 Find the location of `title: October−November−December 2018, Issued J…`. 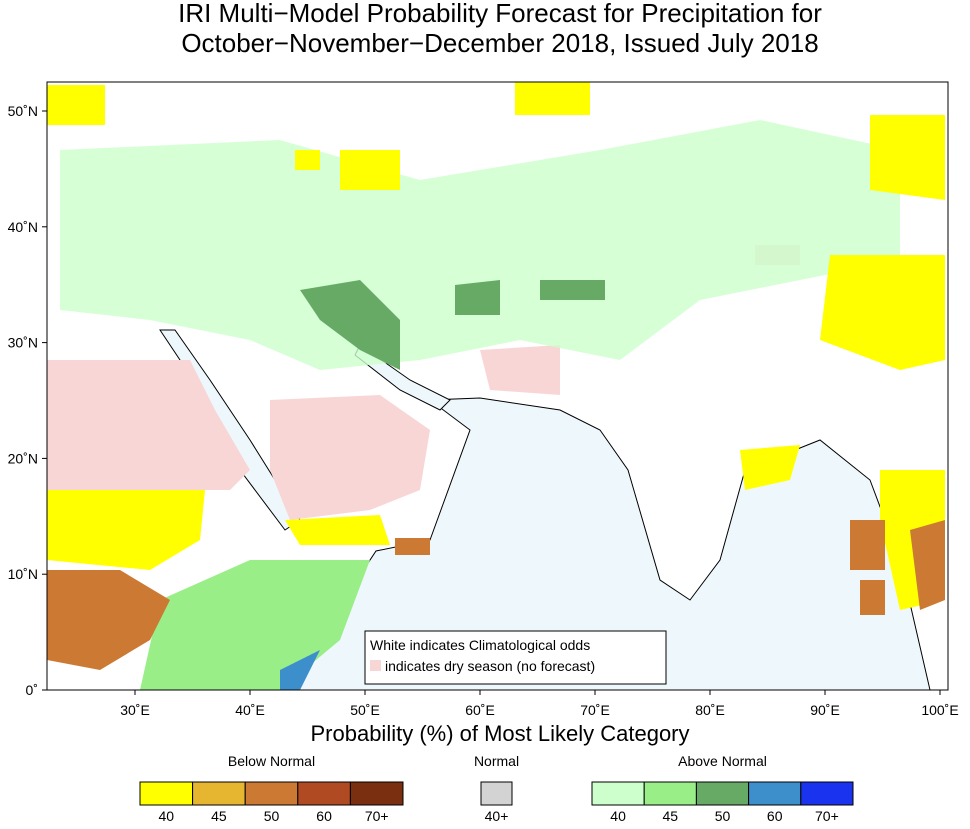

title: October−November−December 2018, Issued J… is located at coordinates (499, 43).